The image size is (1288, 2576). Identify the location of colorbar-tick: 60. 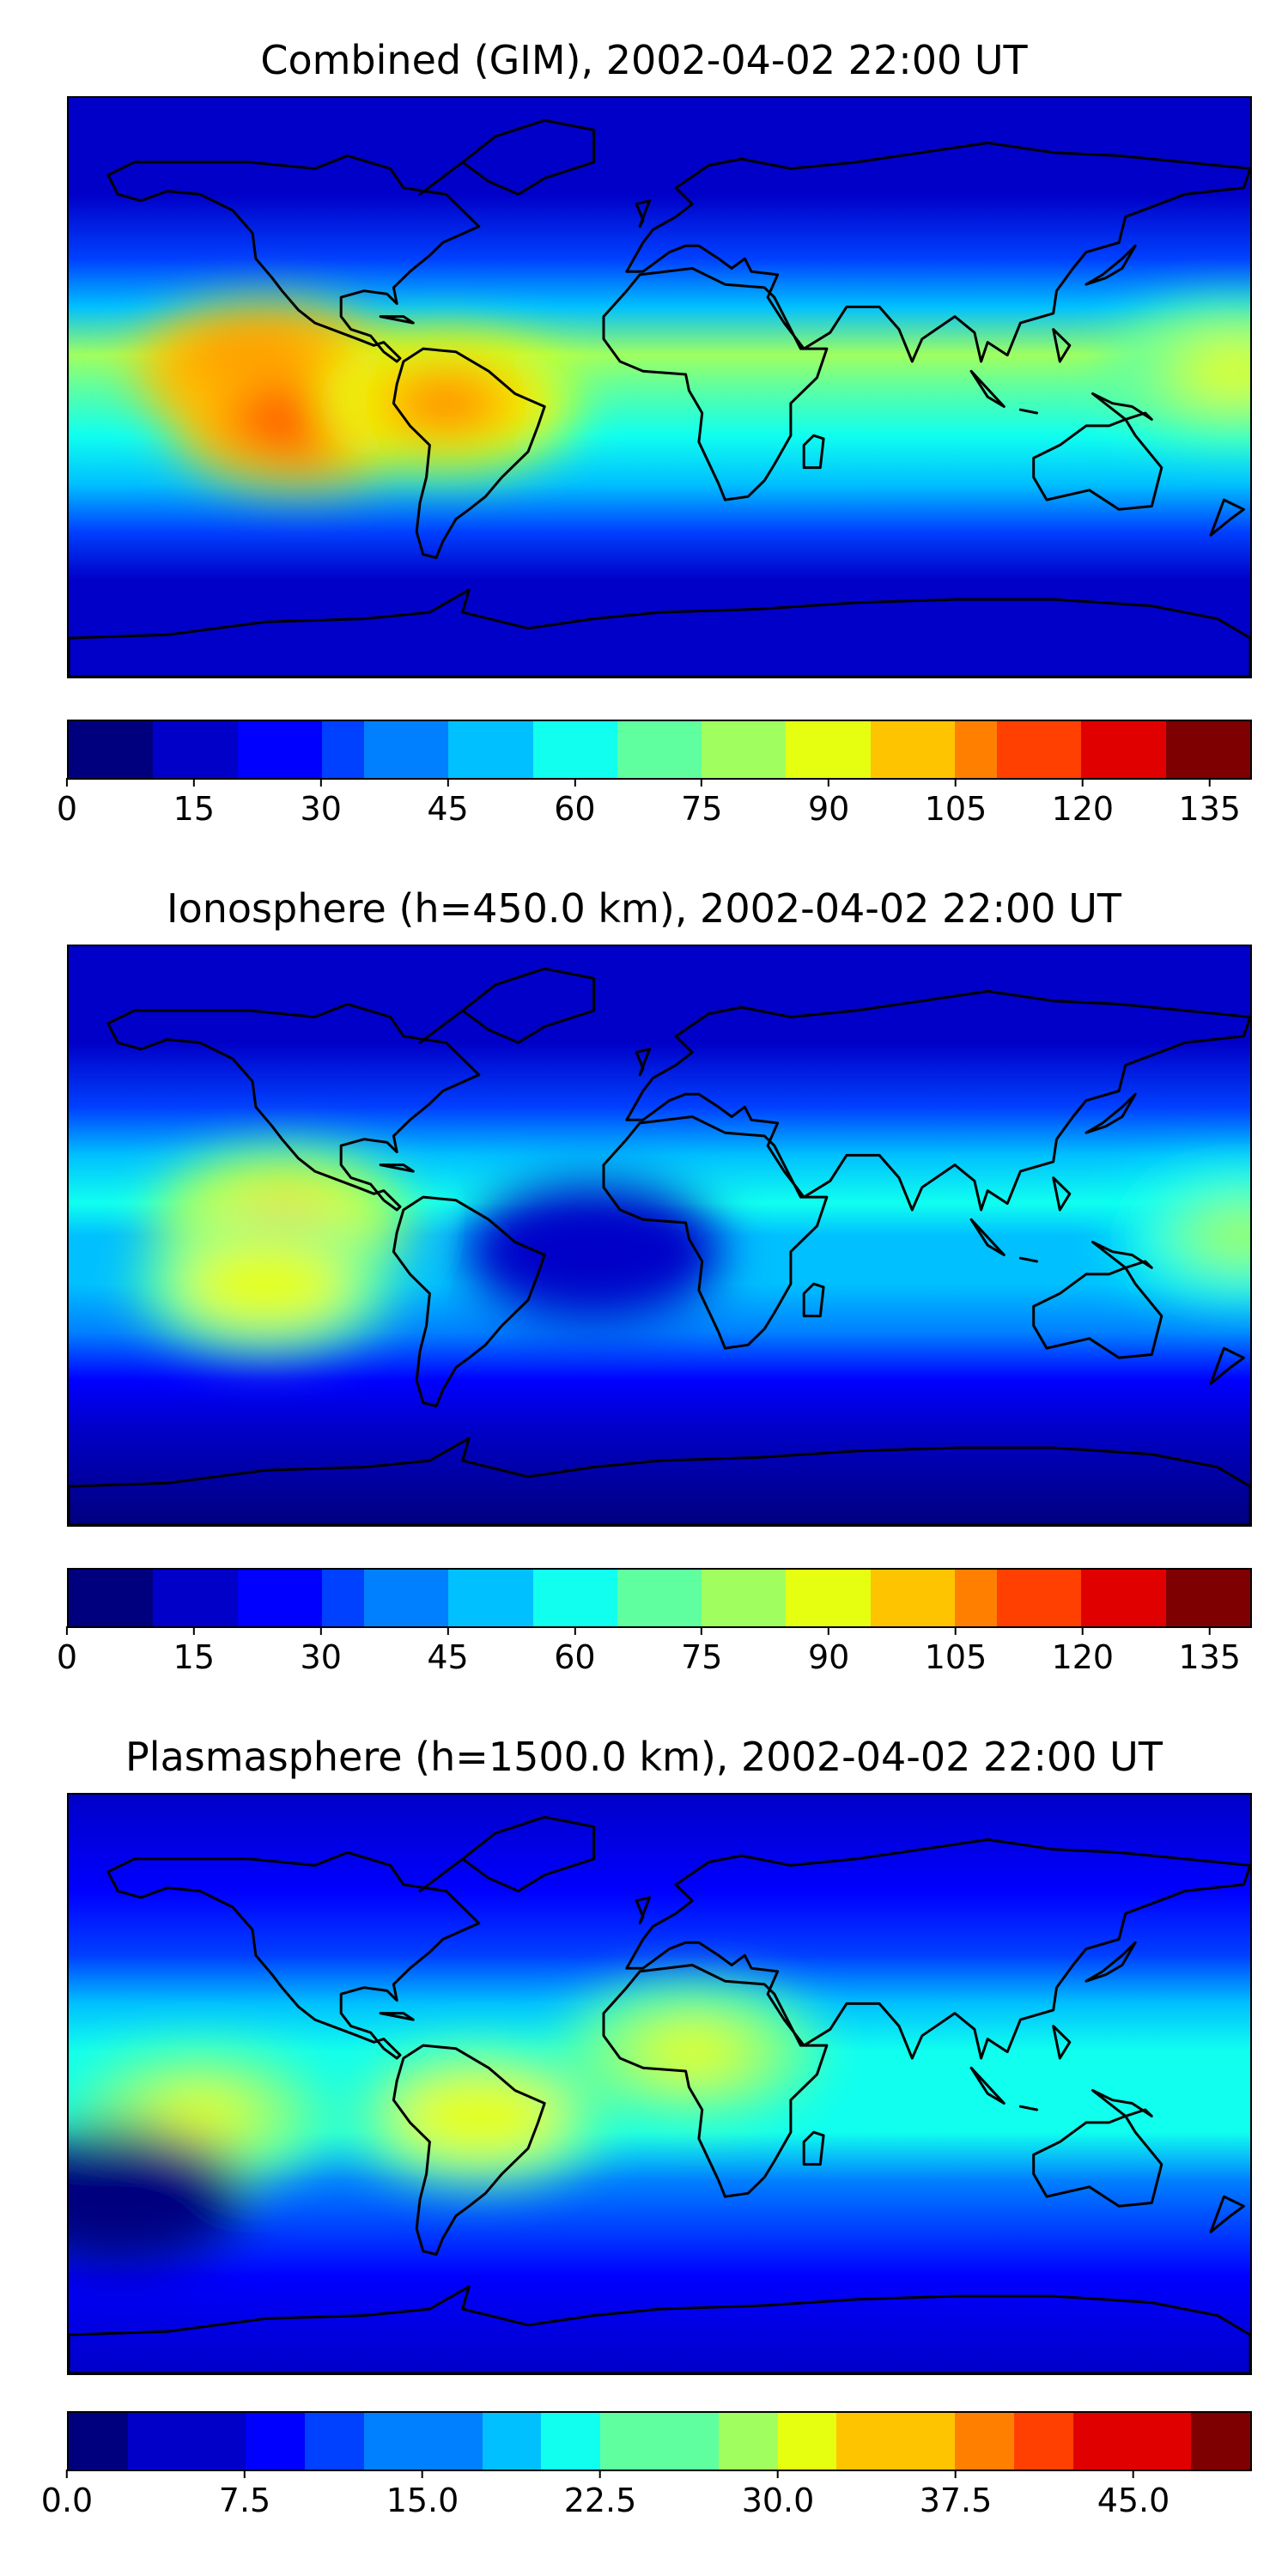
(575, 1651).